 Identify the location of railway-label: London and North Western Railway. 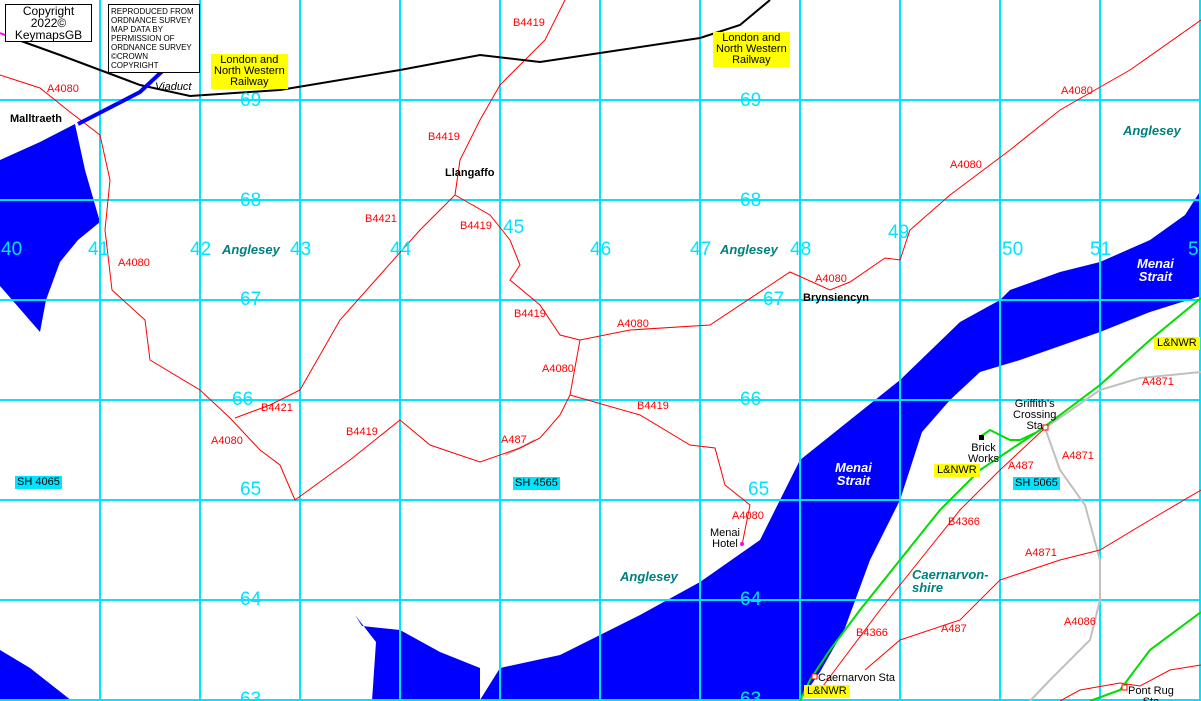
(751, 49).